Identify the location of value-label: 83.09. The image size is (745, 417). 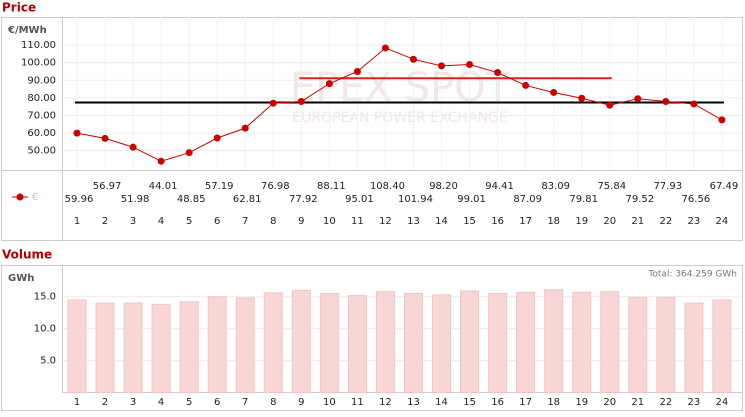
(555, 186).